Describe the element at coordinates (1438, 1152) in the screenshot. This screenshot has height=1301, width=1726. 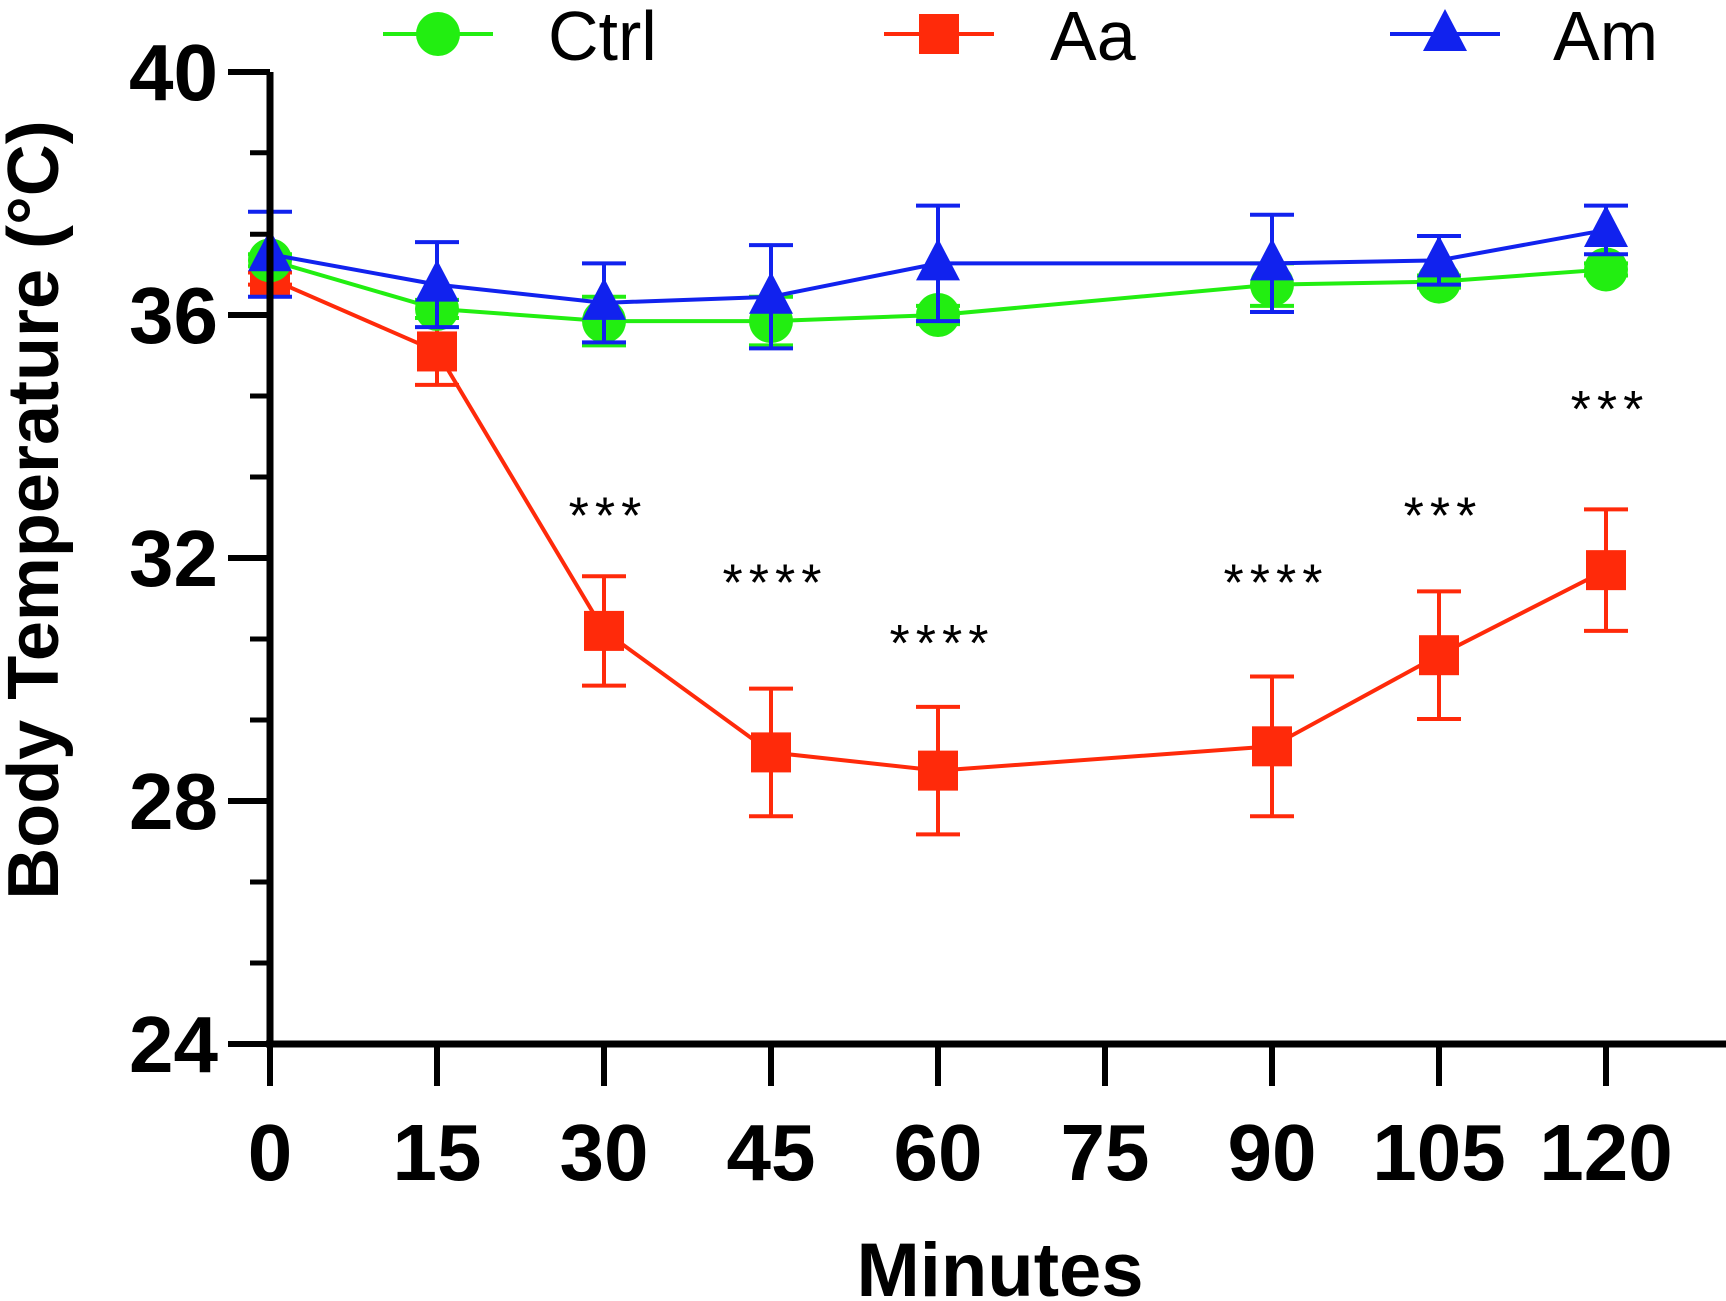
I see `x-tick-label: 105` at that location.